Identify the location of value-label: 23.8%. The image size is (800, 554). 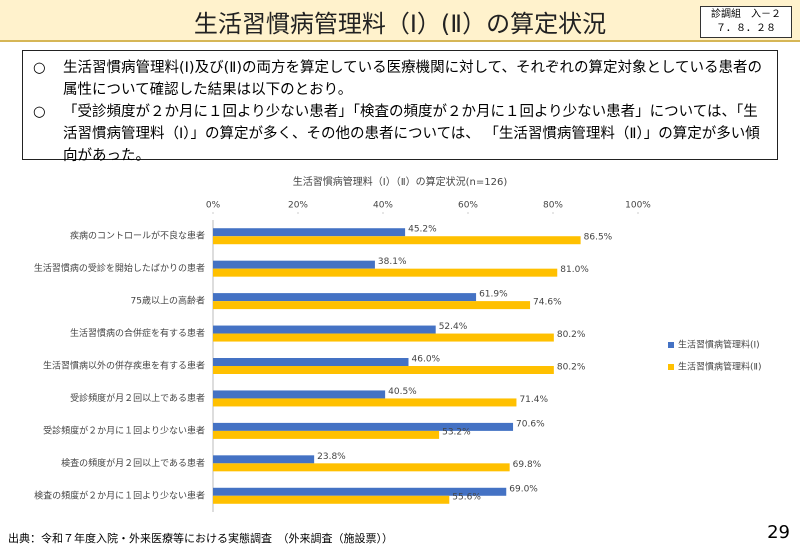
(331, 457).